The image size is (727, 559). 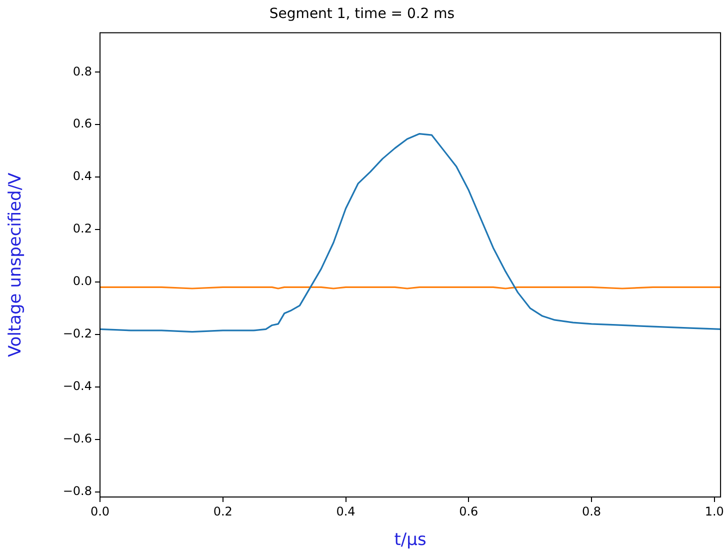 I want to click on x-tick-label: 1.0, so click(x=714, y=511).